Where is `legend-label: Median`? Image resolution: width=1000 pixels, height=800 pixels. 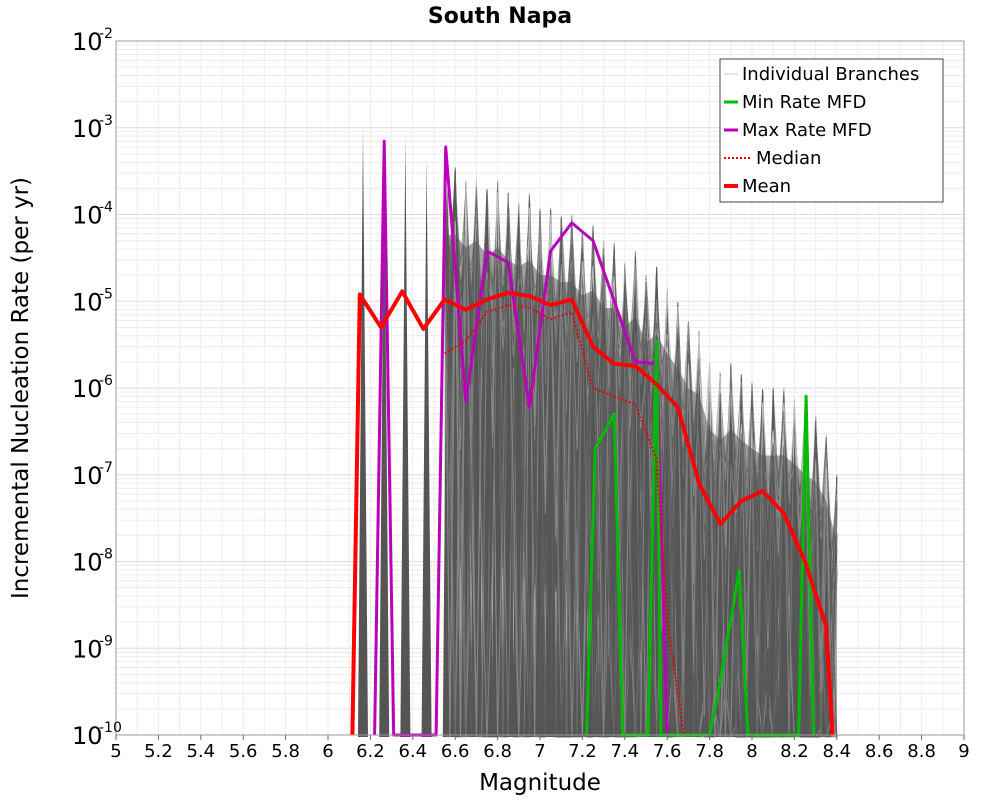 legend-label: Median is located at coordinates (788, 158).